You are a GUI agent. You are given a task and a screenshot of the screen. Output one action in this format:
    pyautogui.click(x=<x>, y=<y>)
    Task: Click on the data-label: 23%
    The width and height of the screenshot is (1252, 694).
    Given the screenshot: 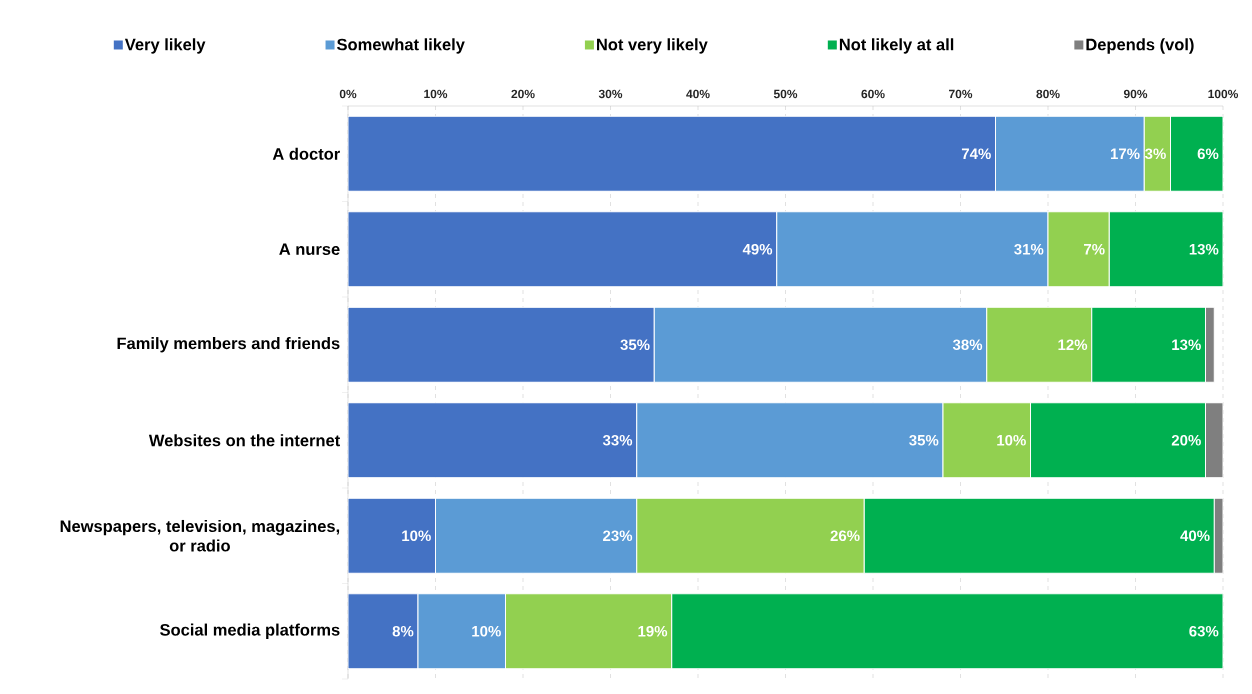 What is the action you would take?
    pyautogui.click(x=618, y=536)
    